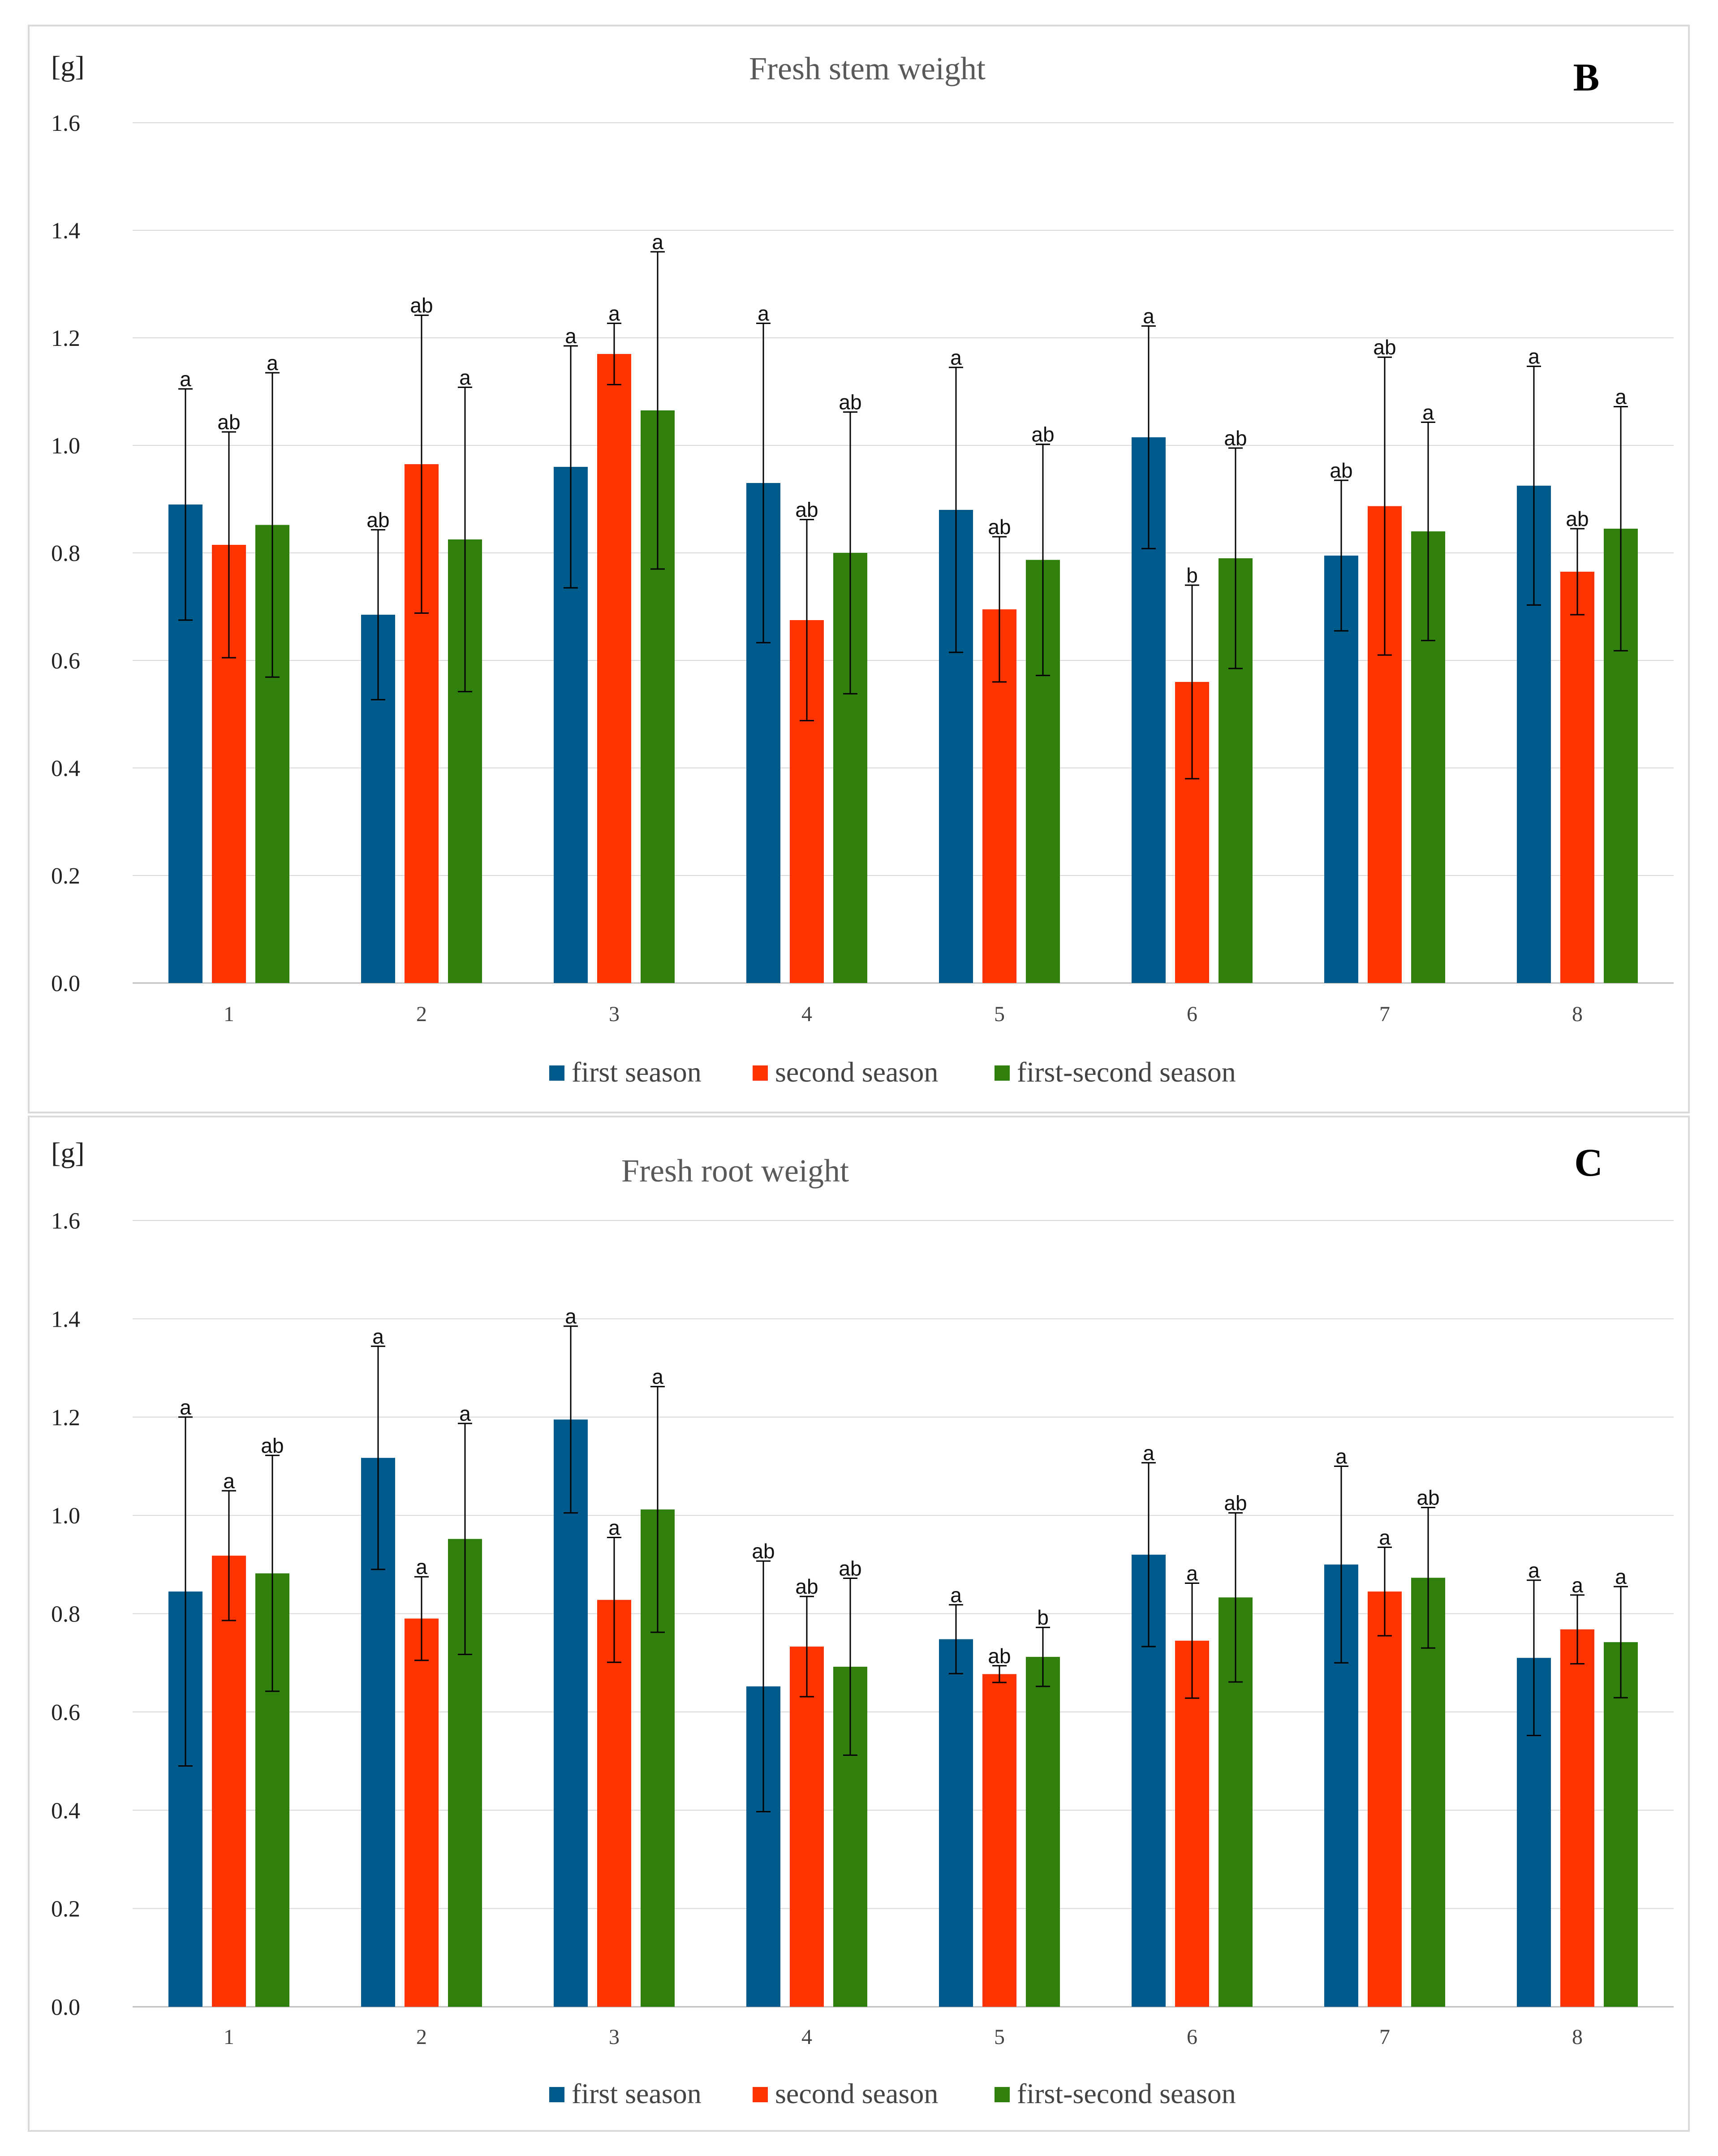 The height and width of the screenshot is (2156, 1718). What do you see at coordinates (65, 446) in the screenshot?
I see `y-tick-label: 1.0` at bounding box center [65, 446].